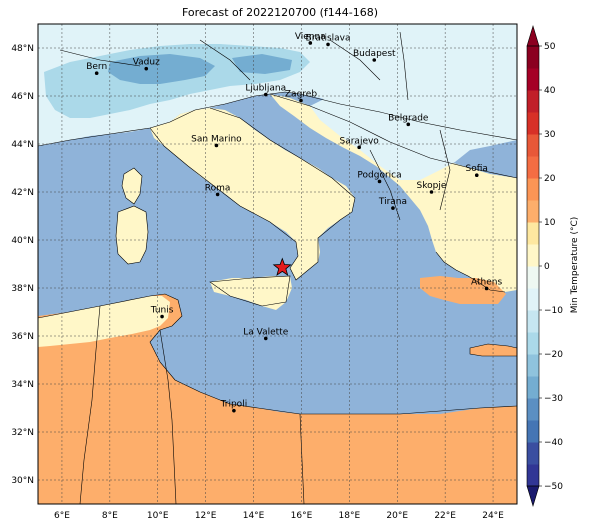  I want to click on balkans-cold-zone, so click(413, 136).